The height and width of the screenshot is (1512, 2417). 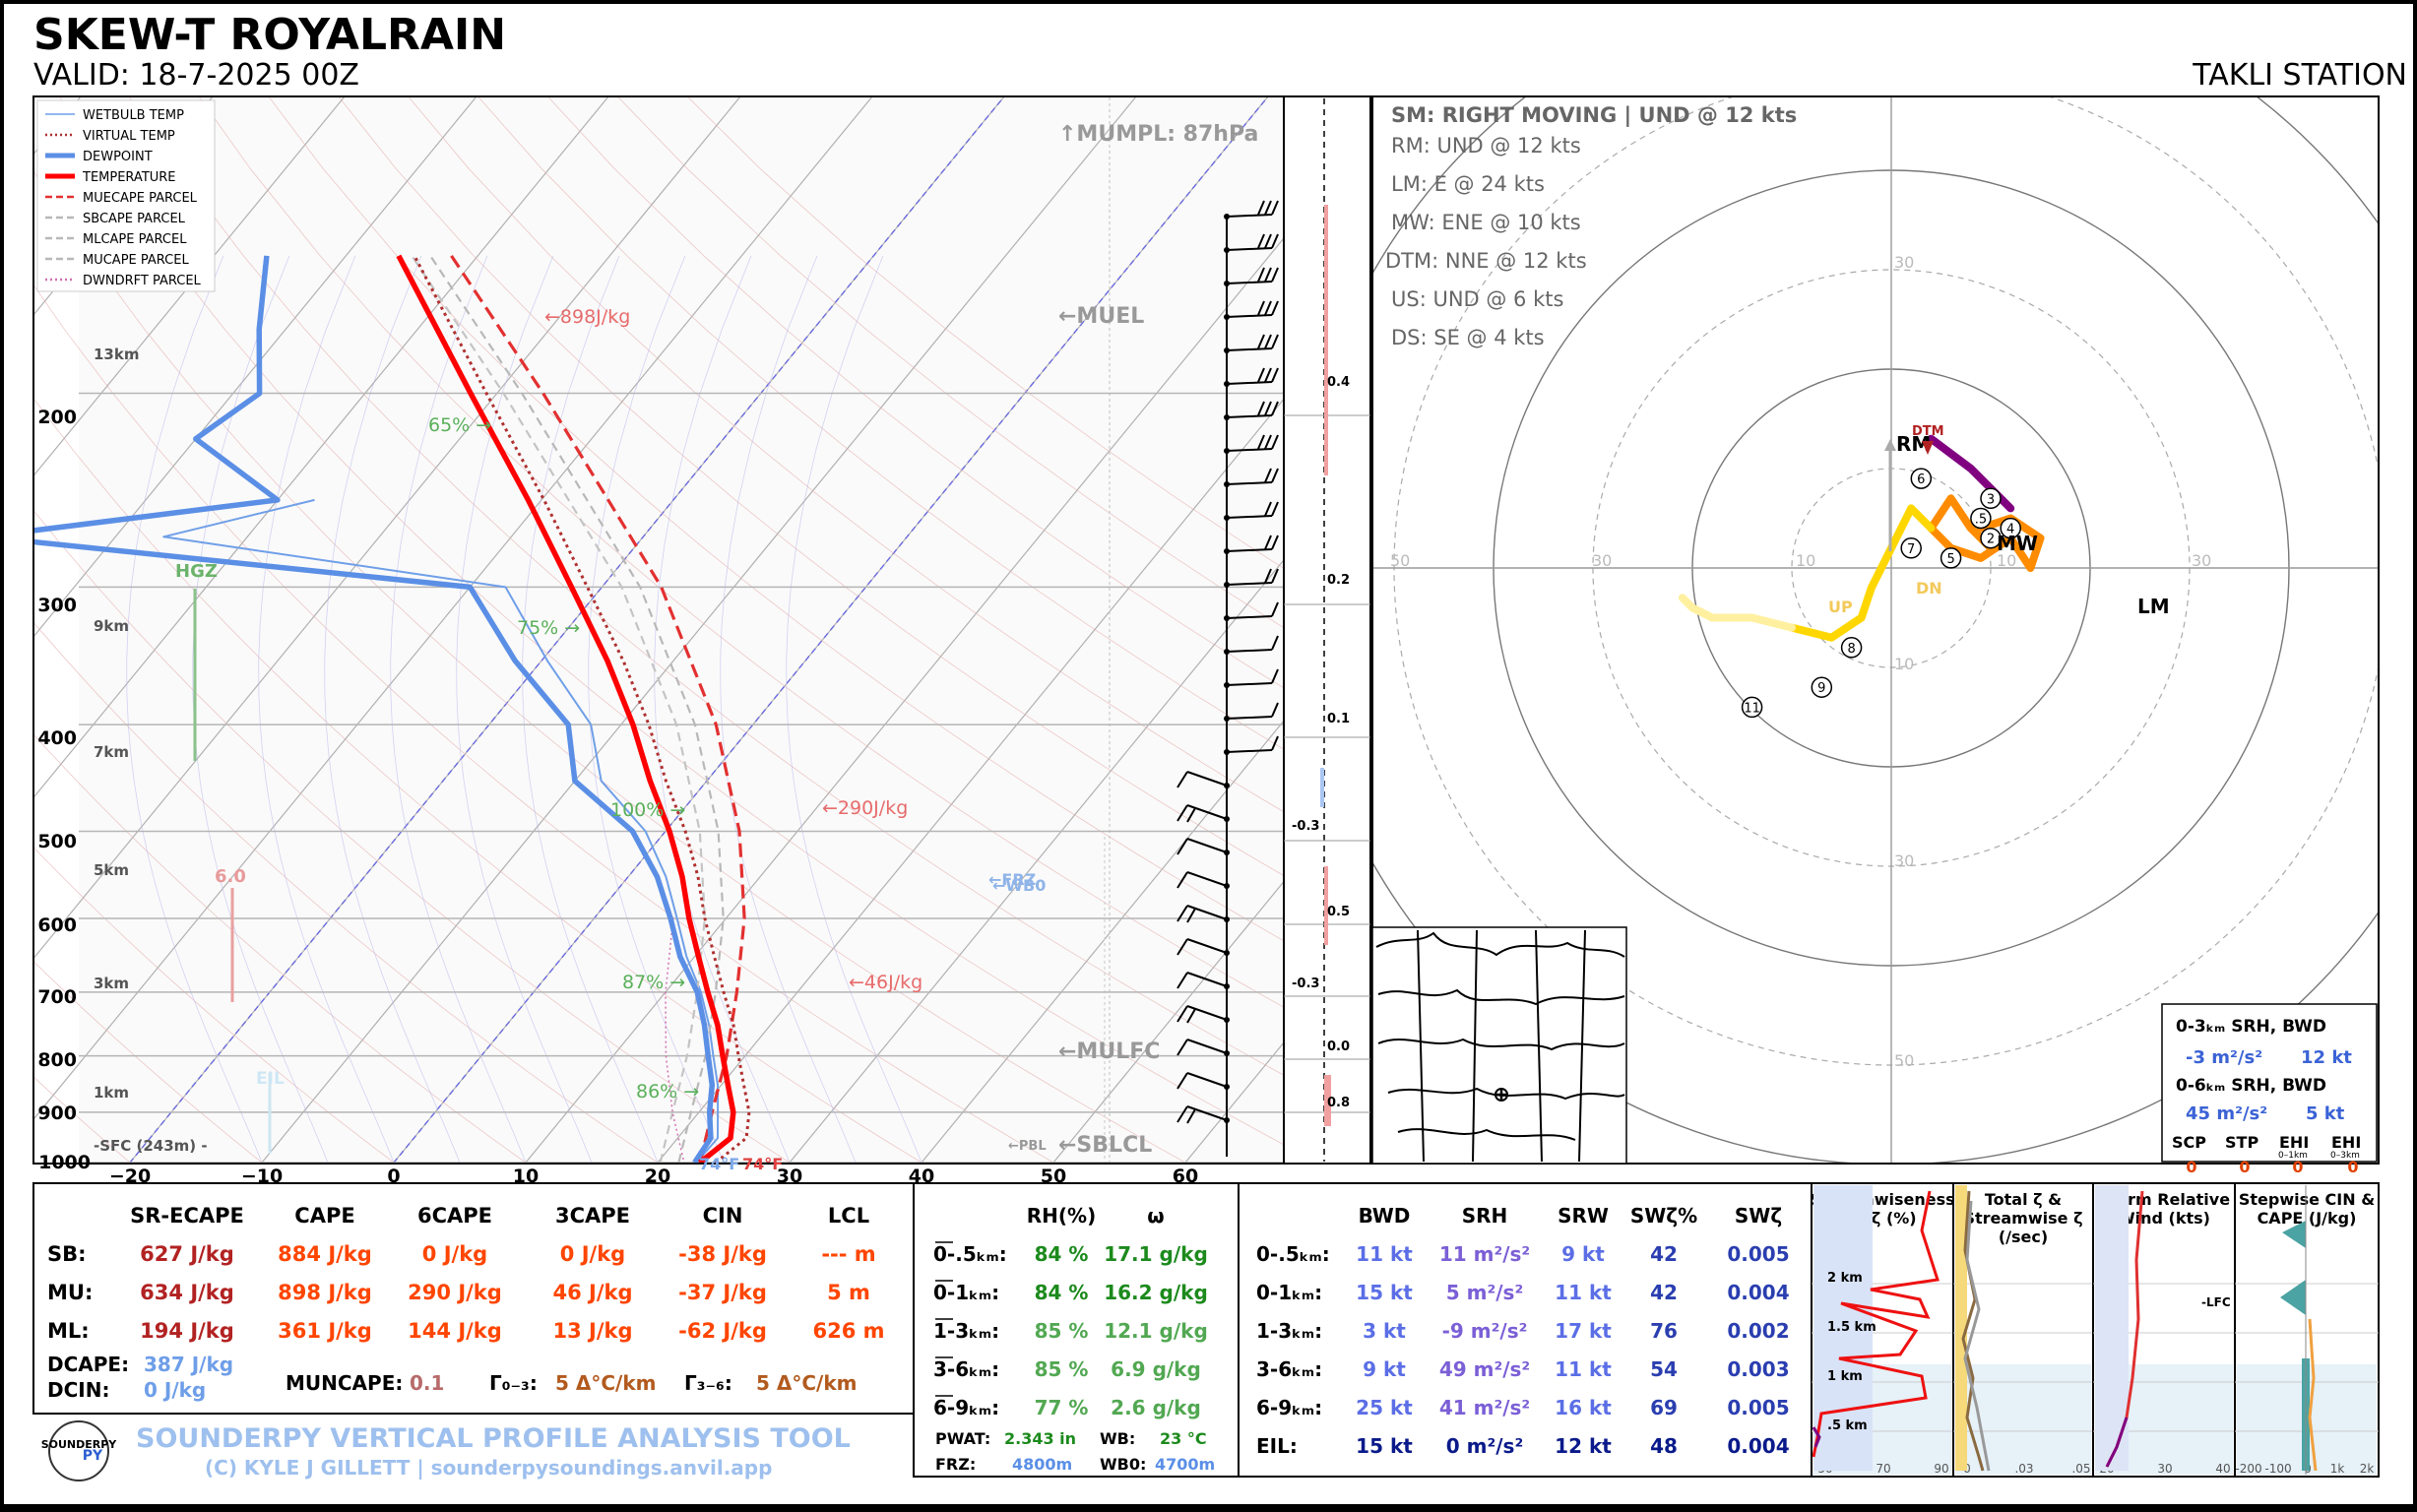 What do you see at coordinates (1468, 337) in the screenshot?
I see `ds-motion: DS: SE @ 4 kts` at bounding box center [1468, 337].